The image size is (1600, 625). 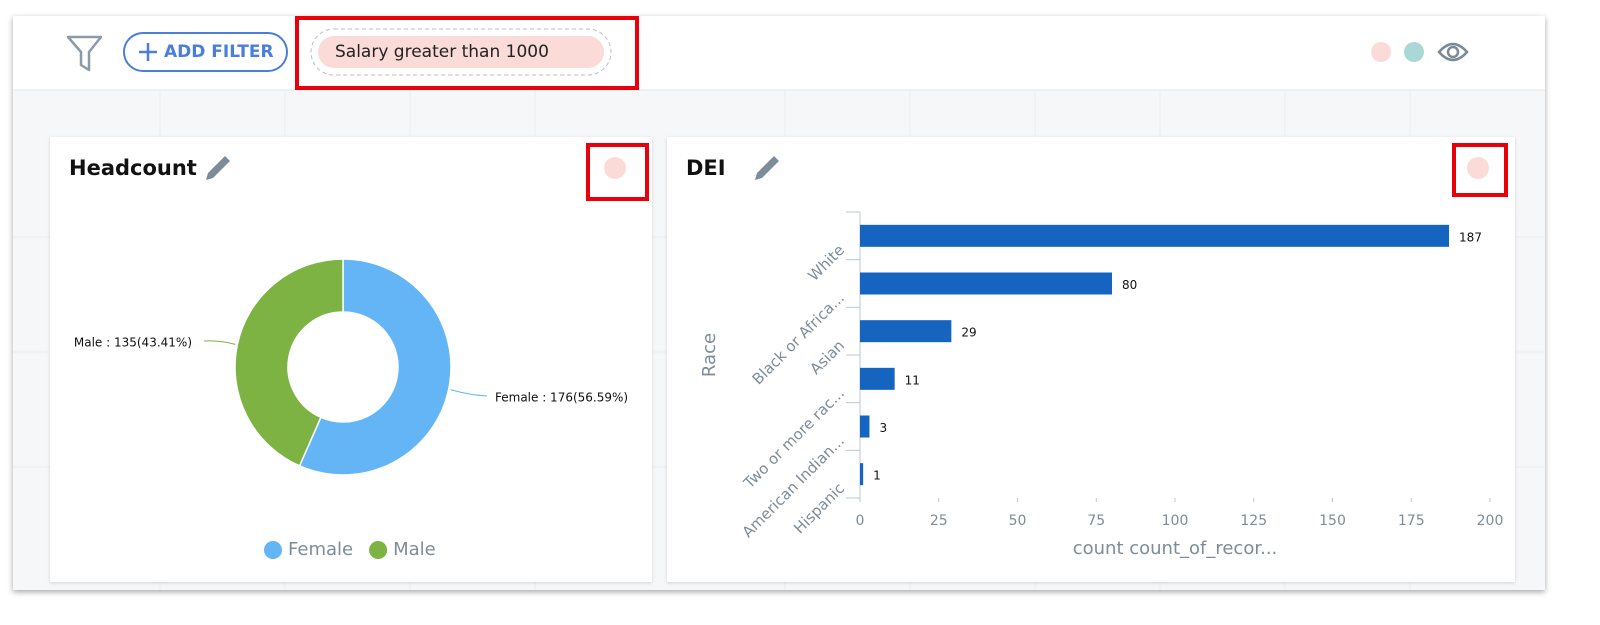 I want to click on x-tick-label: 50, so click(x=1018, y=521).